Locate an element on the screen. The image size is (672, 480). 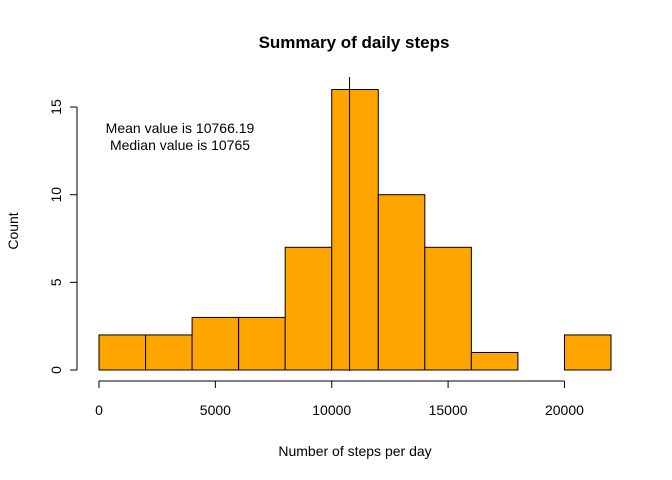
x-tick-label-4: 20000 is located at coordinates (564, 410).